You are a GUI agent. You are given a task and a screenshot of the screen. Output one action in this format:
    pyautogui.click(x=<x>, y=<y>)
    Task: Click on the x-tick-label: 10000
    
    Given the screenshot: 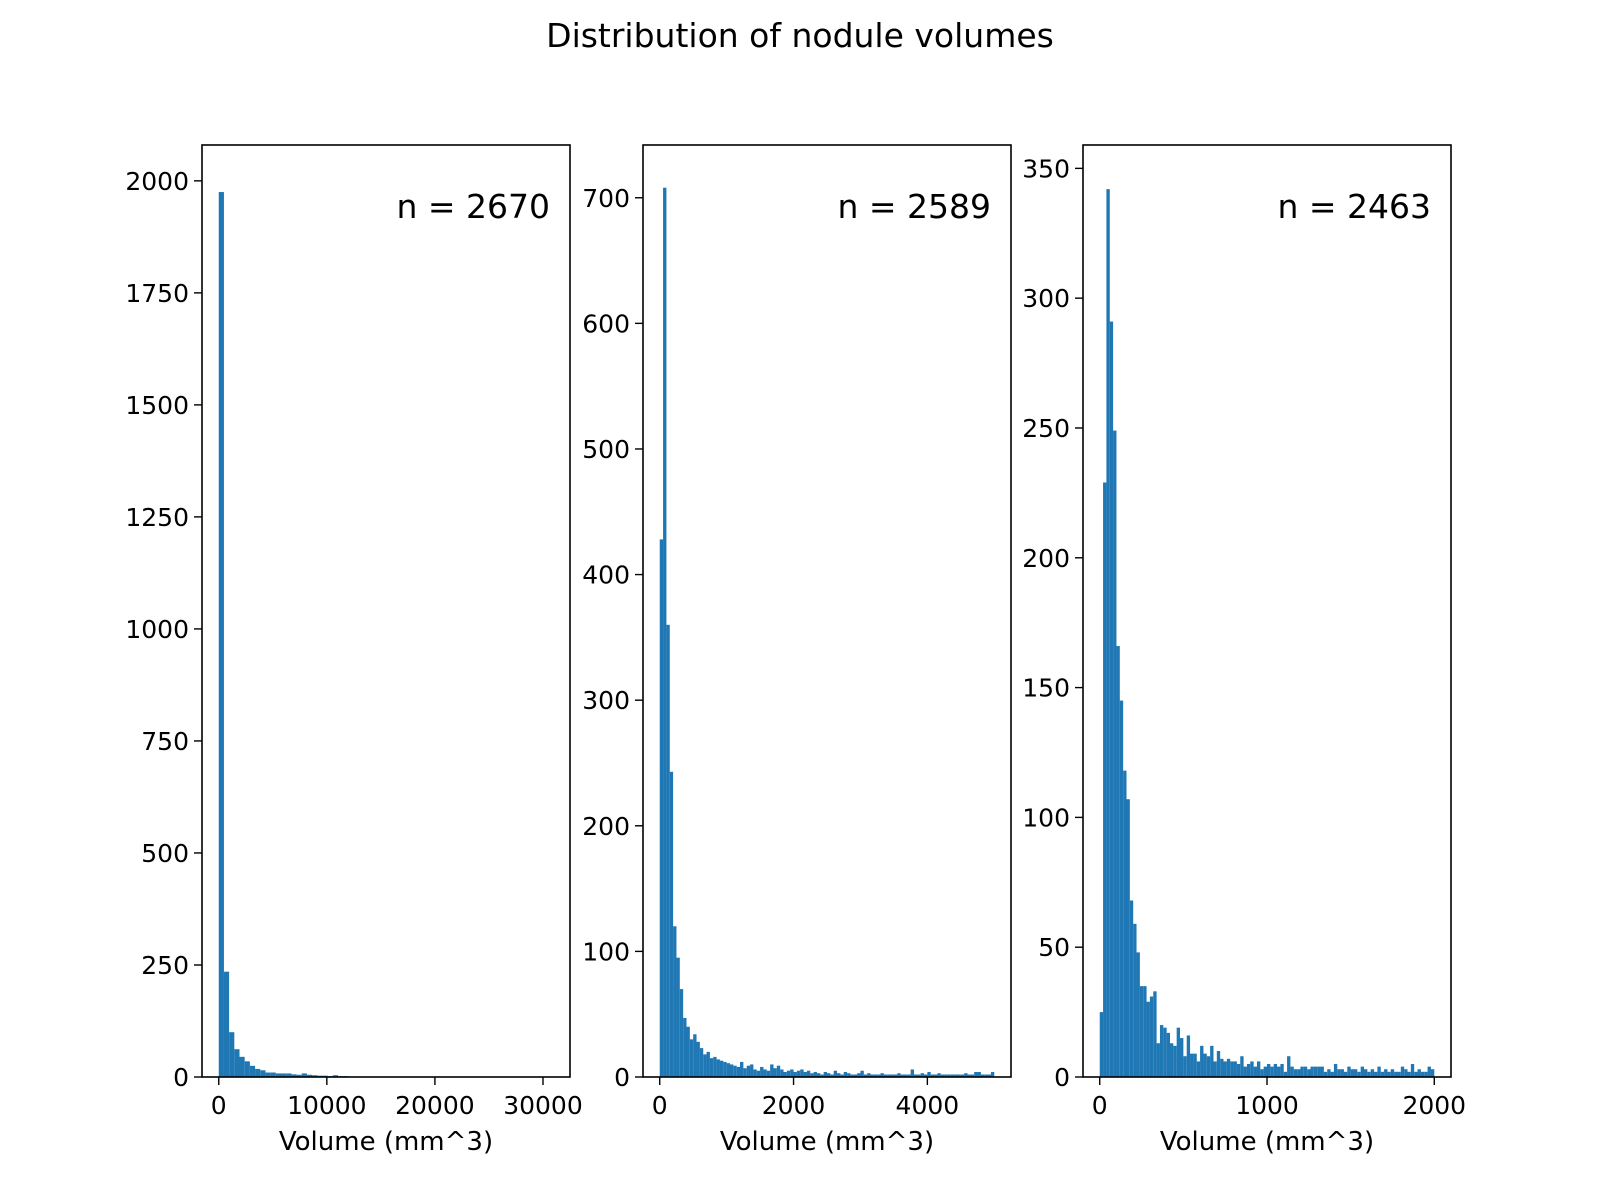 What is the action you would take?
    pyautogui.click(x=327, y=1105)
    